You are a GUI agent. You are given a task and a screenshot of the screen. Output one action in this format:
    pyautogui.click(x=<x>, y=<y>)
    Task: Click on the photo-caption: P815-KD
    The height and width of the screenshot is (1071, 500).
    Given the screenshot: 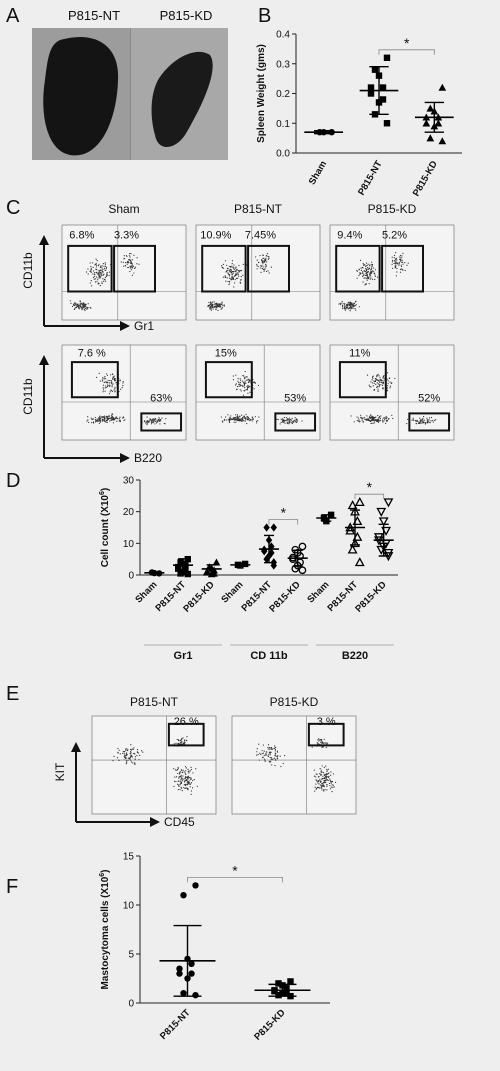 What is the action you would take?
    pyautogui.click(x=186, y=15)
    